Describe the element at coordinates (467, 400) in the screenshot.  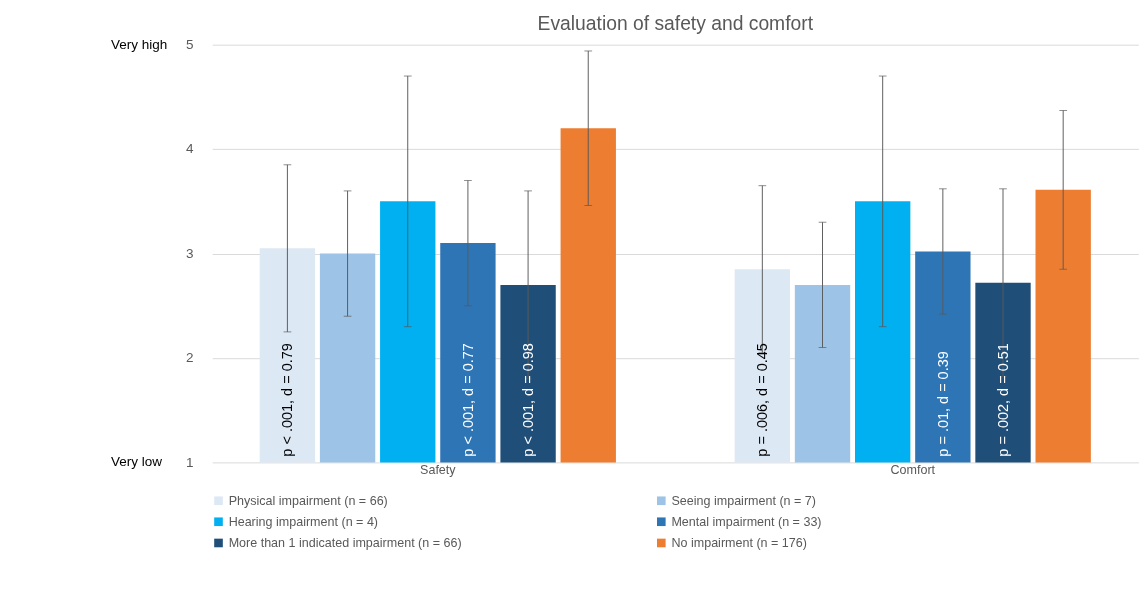
I see `data-label: p < .001, d = 0.77` at that location.